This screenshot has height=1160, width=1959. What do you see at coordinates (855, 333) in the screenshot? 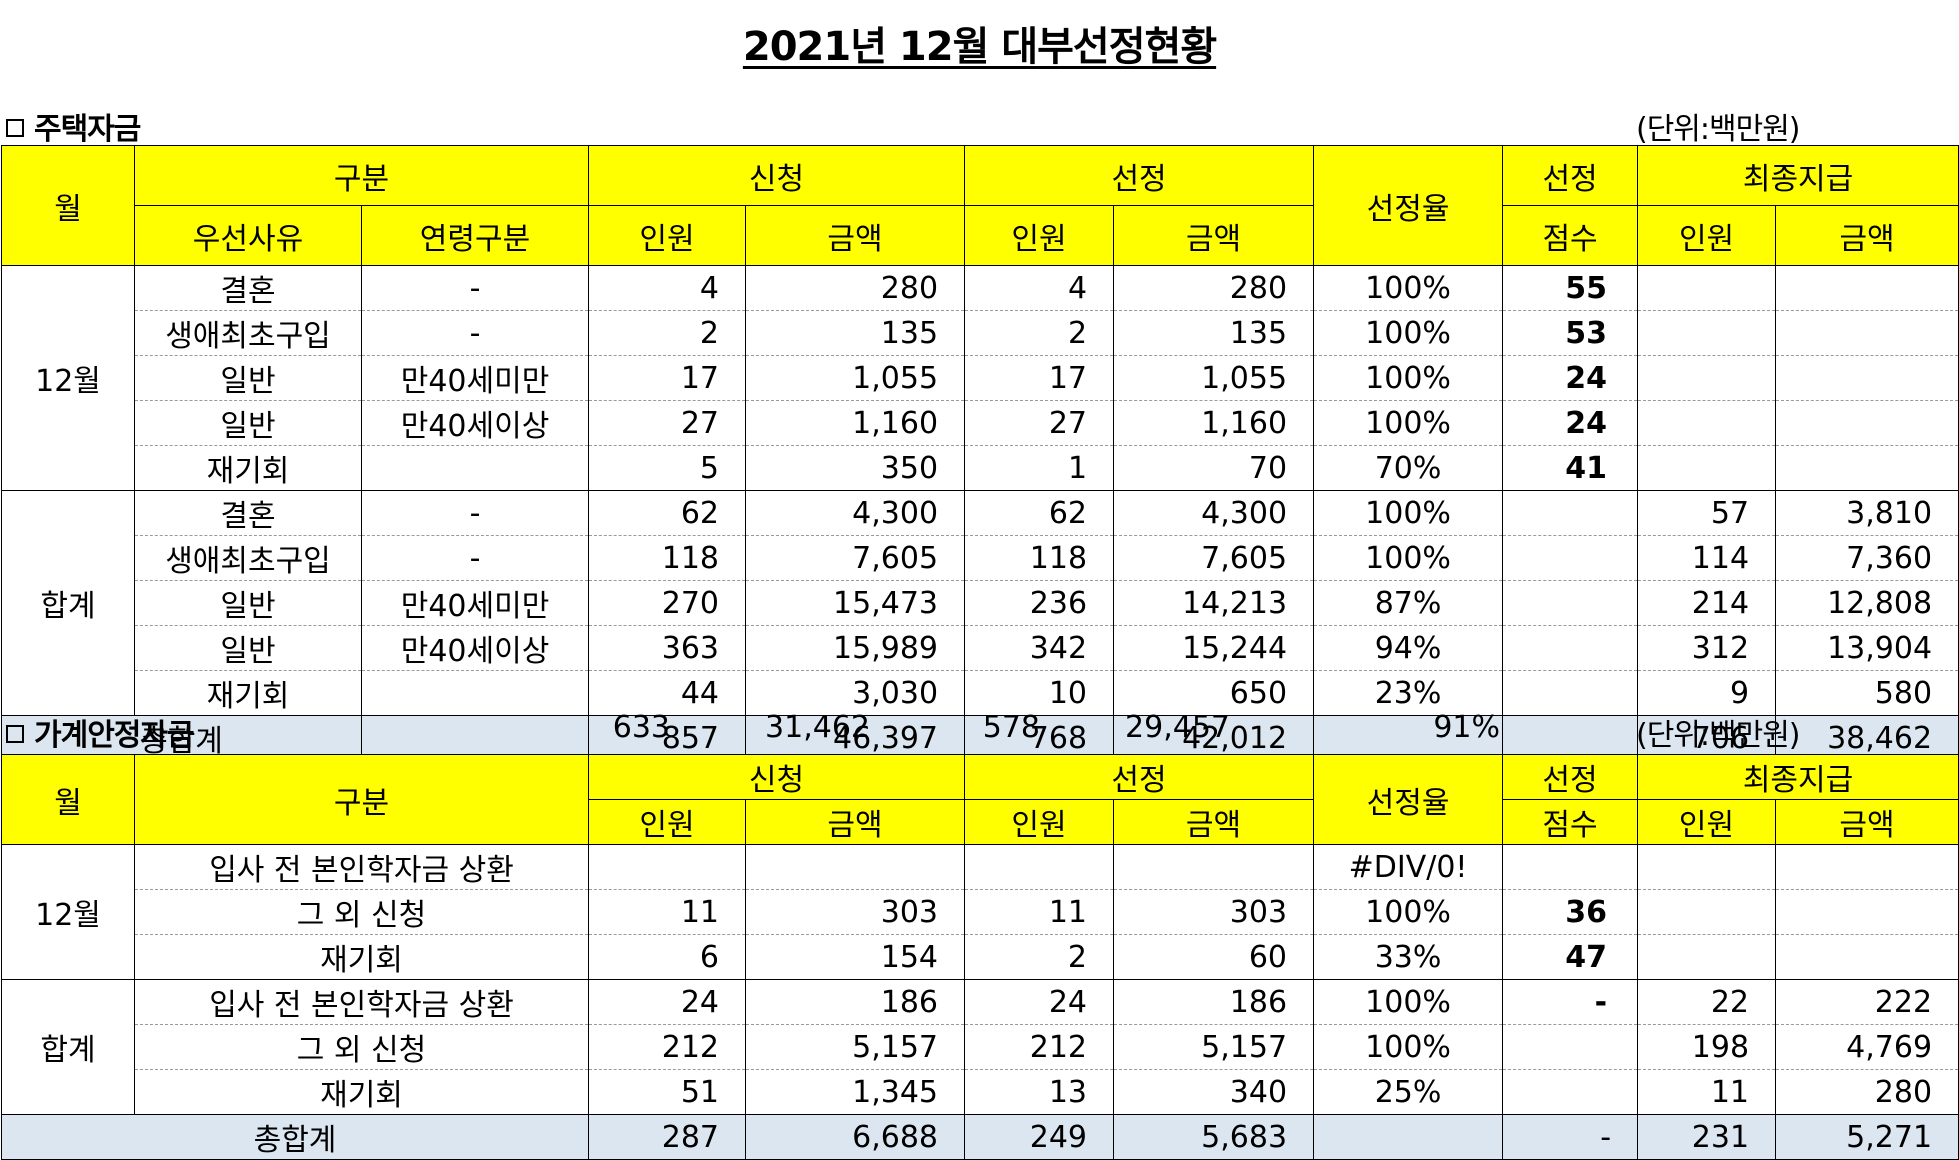
I see `apply-amount-cell: 135` at bounding box center [855, 333].